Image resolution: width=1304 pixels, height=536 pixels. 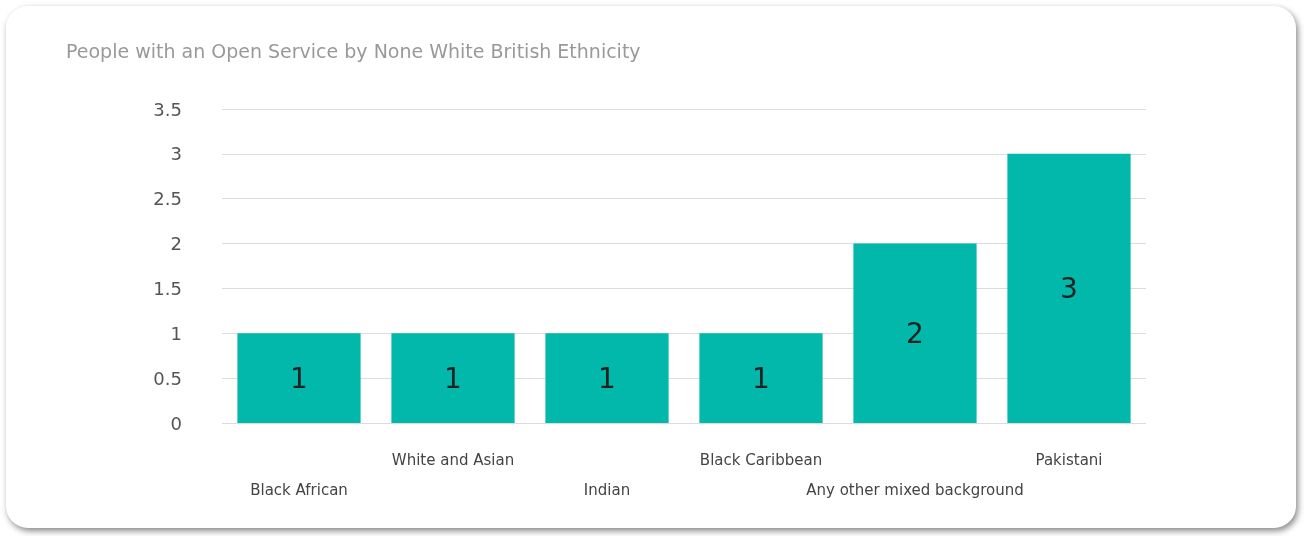 What do you see at coordinates (176, 423) in the screenshot?
I see `y-tick-label: 0` at bounding box center [176, 423].